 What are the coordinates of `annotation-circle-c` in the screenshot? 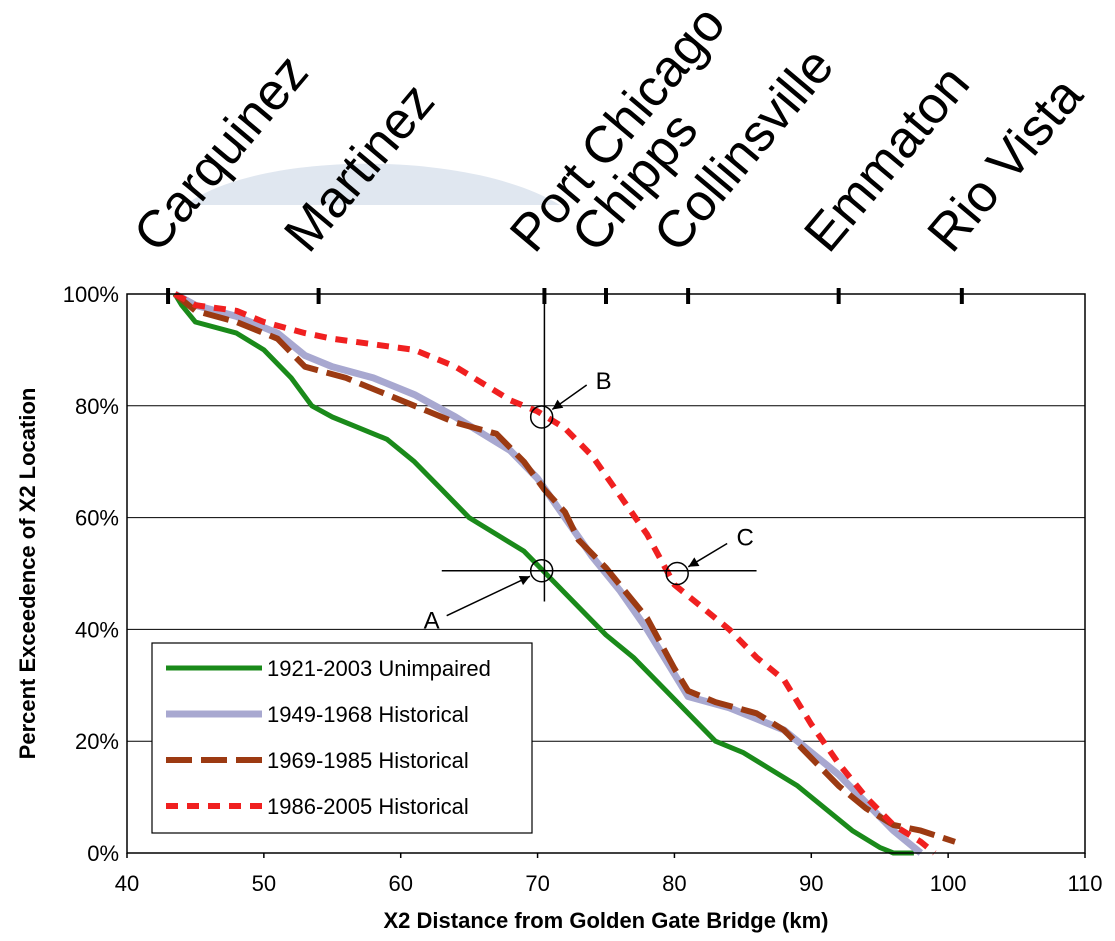 It's located at (677, 573).